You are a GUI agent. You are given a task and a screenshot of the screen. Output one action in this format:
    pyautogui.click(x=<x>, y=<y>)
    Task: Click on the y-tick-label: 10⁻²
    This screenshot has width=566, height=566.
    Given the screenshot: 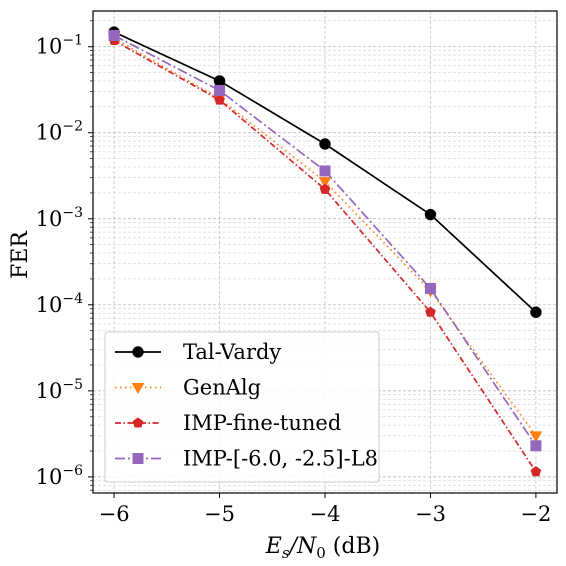 What is the action you would take?
    pyautogui.click(x=59, y=132)
    